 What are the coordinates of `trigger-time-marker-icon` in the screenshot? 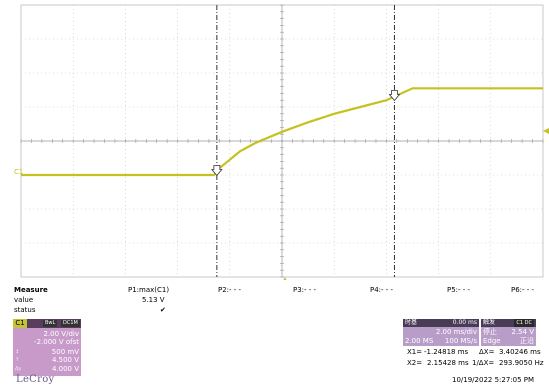 It's located at (285, 278).